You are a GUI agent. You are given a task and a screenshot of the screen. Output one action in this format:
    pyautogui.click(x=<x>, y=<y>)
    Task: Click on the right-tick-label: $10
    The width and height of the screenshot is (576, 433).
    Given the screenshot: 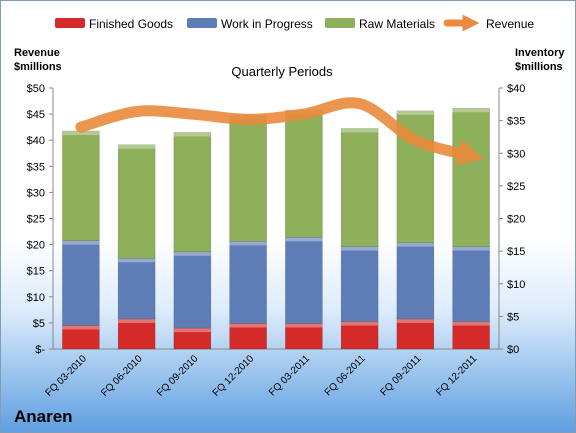 What is the action you would take?
    pyautogui.click(x=516, y=285)
    